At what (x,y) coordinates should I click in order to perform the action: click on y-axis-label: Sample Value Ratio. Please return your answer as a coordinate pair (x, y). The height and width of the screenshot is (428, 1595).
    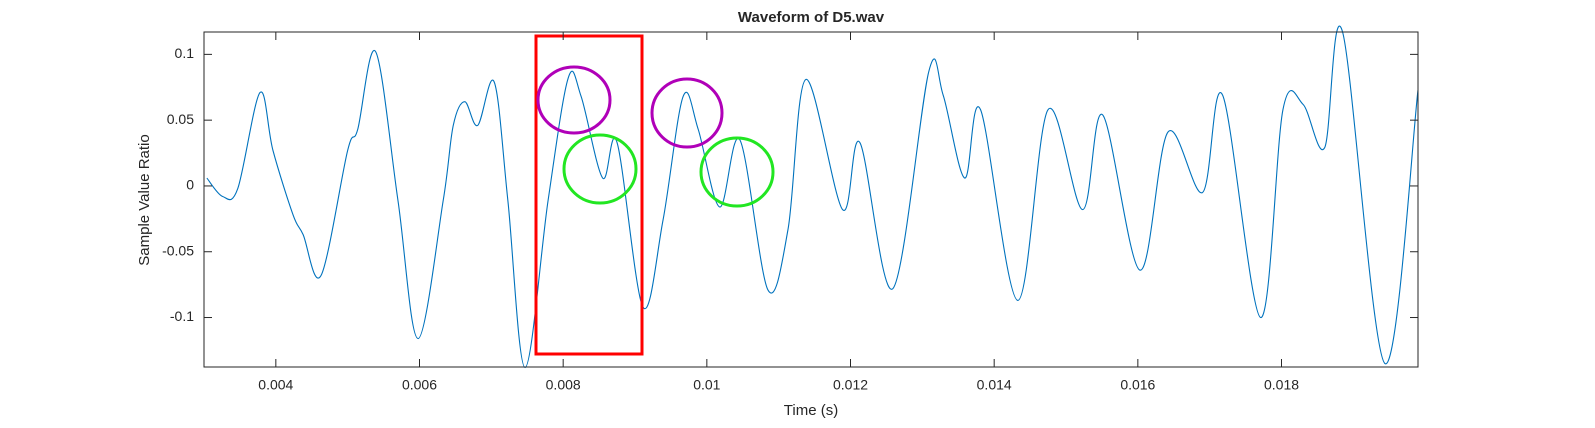
    Looking at the image, I should click on (144, 199).